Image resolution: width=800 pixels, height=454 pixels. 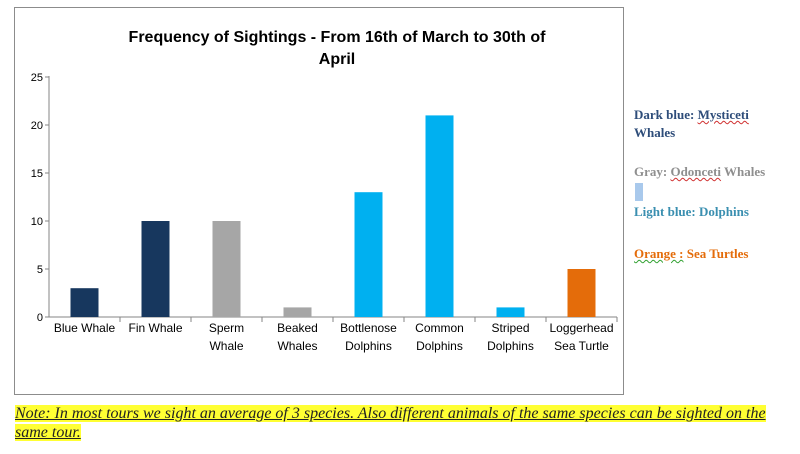 I want to click on legend-dark-blue: Dark blue: Mysticeti Whales, so click(x=714, y=124).